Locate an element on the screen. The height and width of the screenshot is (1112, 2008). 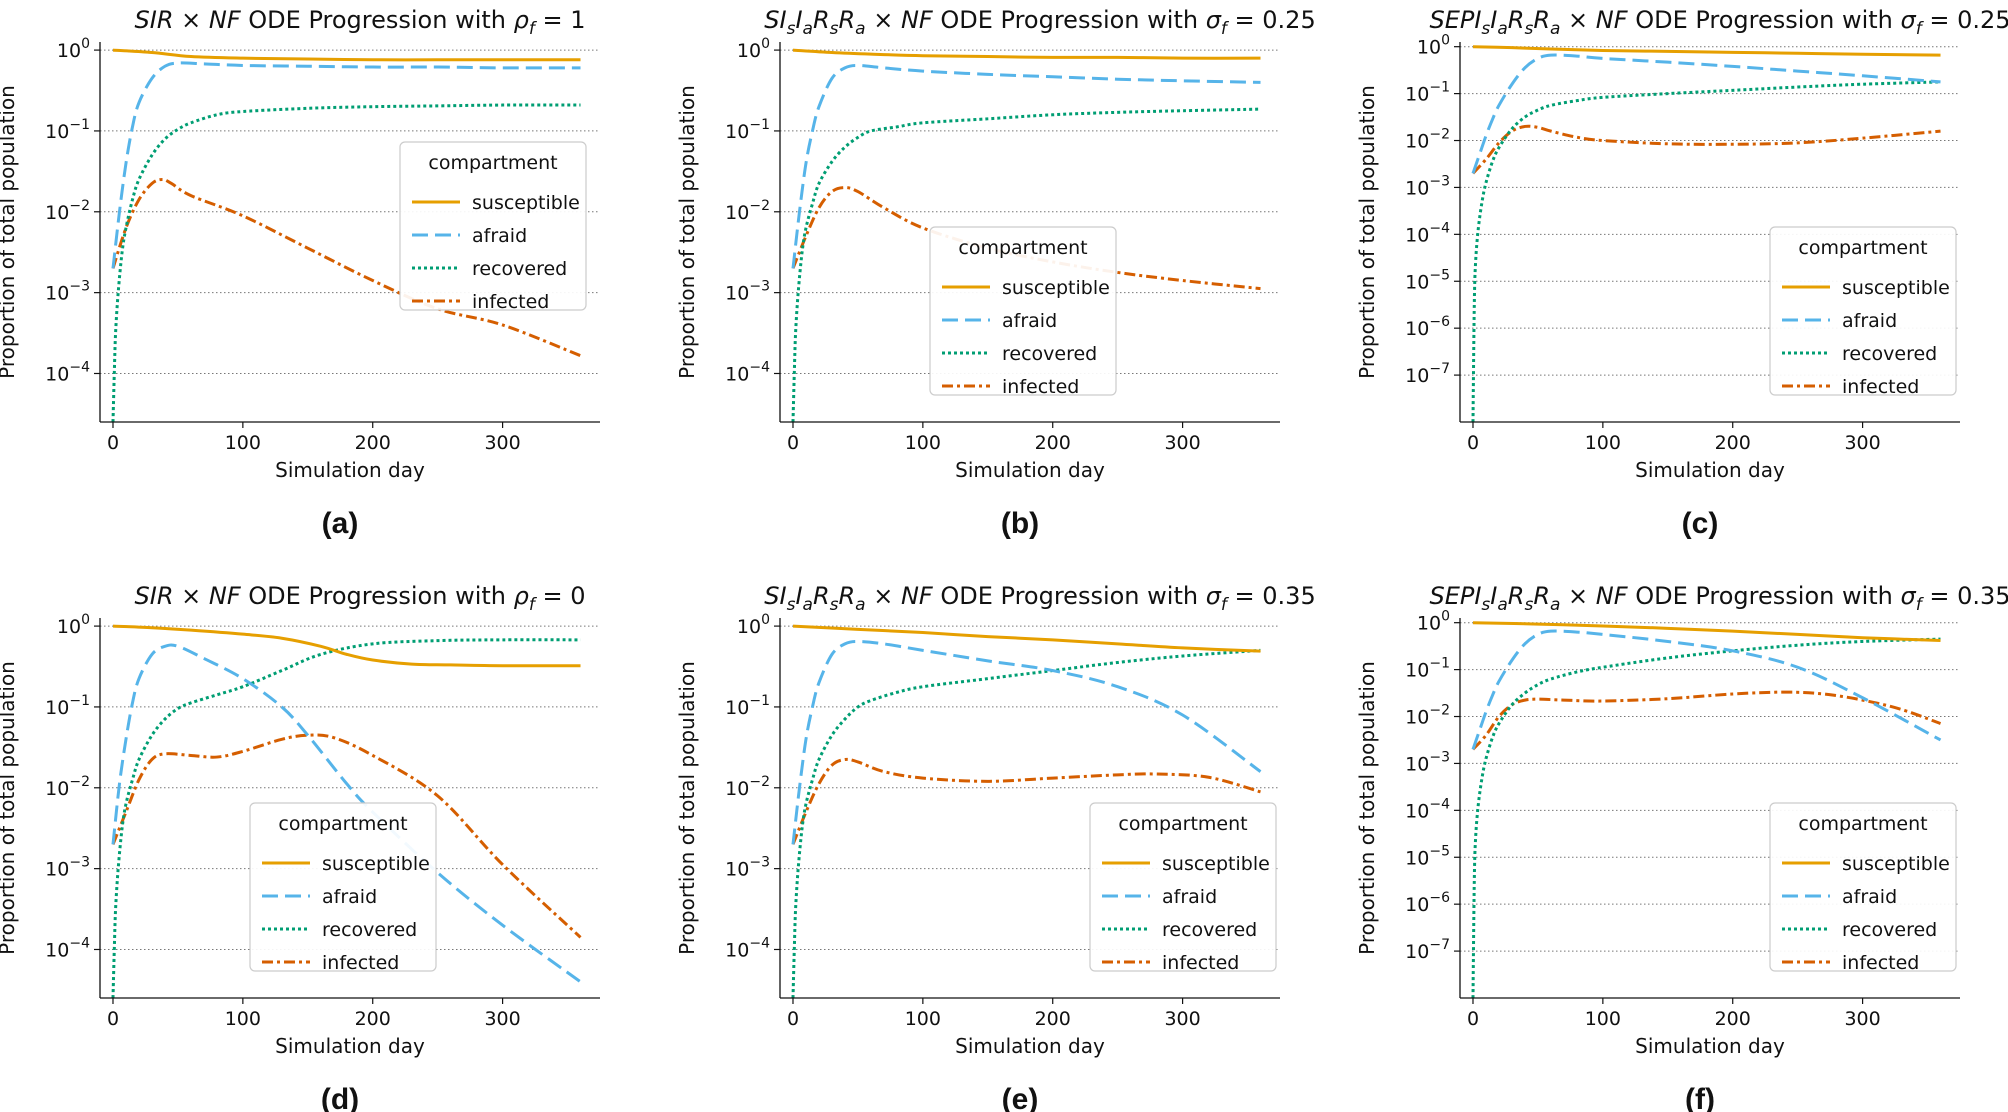
panel-label: (e) is located at coordinates (1020, 1097).